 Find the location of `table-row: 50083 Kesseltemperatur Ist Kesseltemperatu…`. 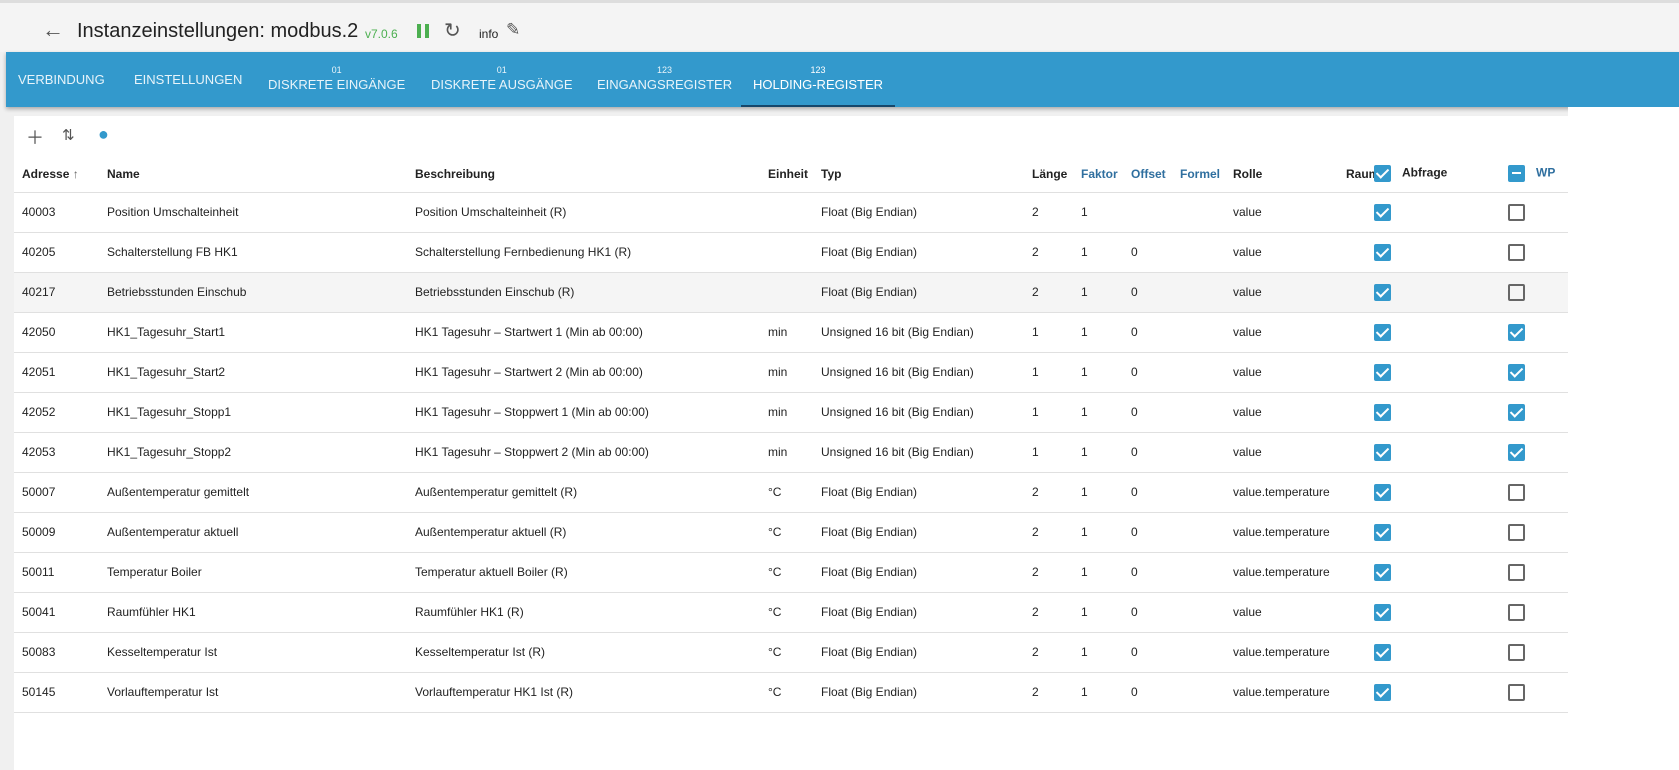

table-row: 50083 Kesseltemperatur Ist Kesseltemperatu… is located at coordinates (791, 652).